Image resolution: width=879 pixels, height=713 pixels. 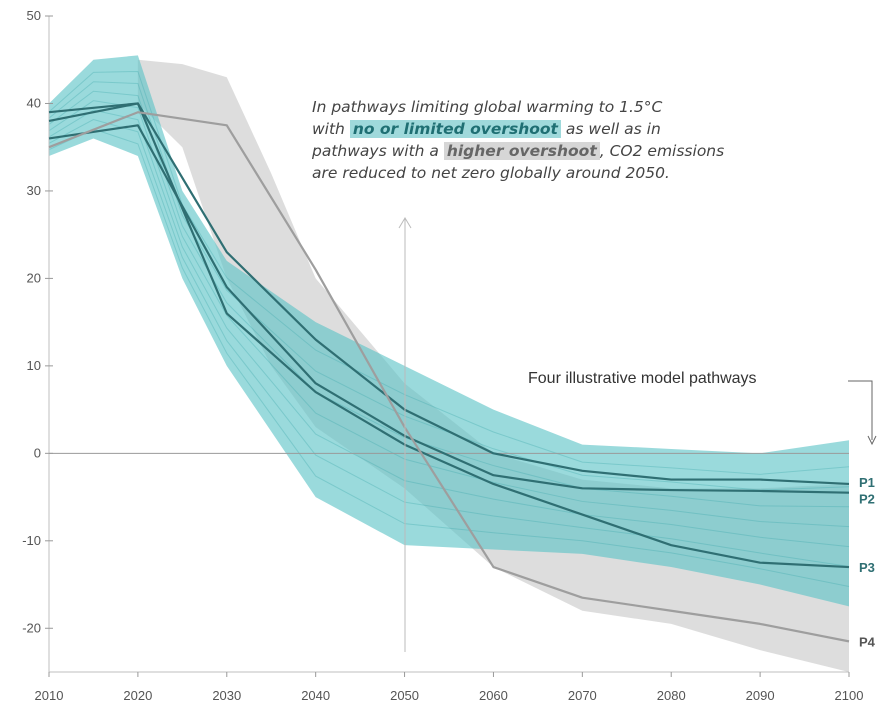 I want to click on x-tick-label: 2060, so click(x=493, y=695).